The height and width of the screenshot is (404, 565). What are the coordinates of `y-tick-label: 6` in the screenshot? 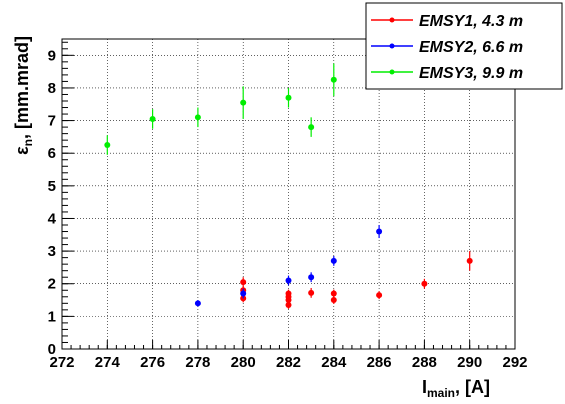 It's located at (52, 153).